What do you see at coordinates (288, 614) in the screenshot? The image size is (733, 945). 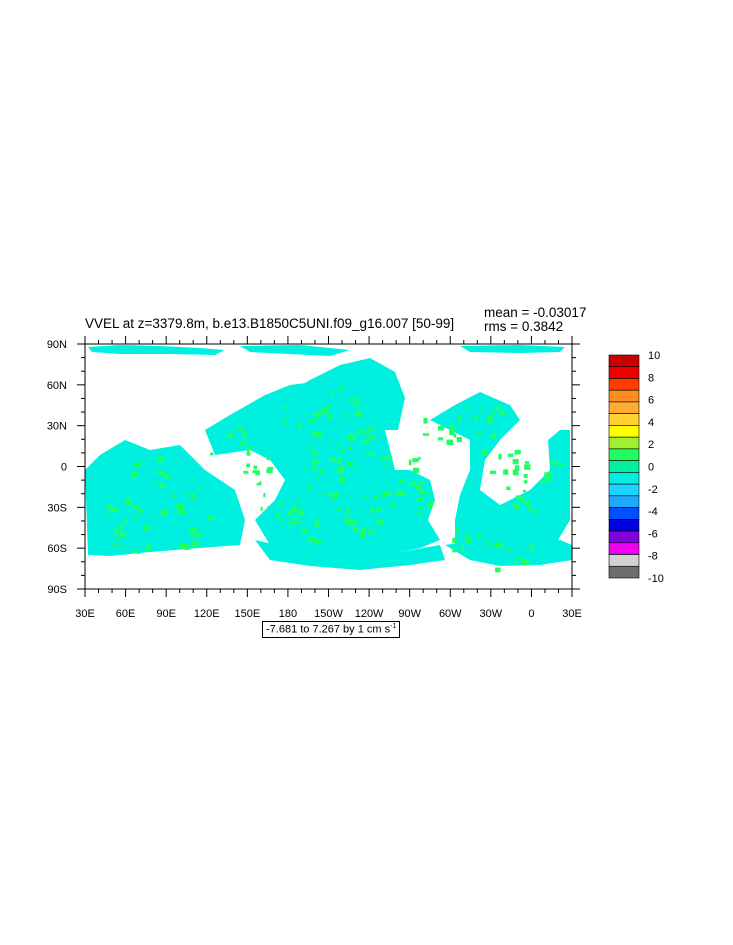 I see `lon-tick-label: 180` at bounding box center [288, 614].